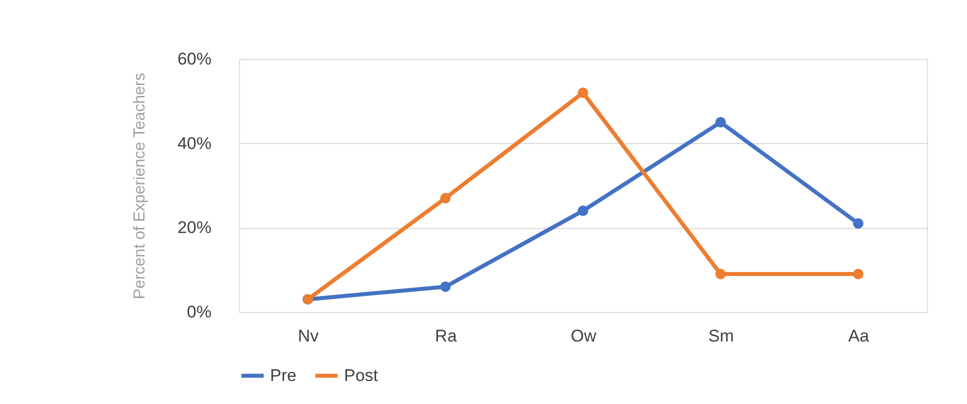  What do you see at coordinates (199, 312) in the screenshot?
I see `y-tick-label: 0%` at bounding box center [199, 312].